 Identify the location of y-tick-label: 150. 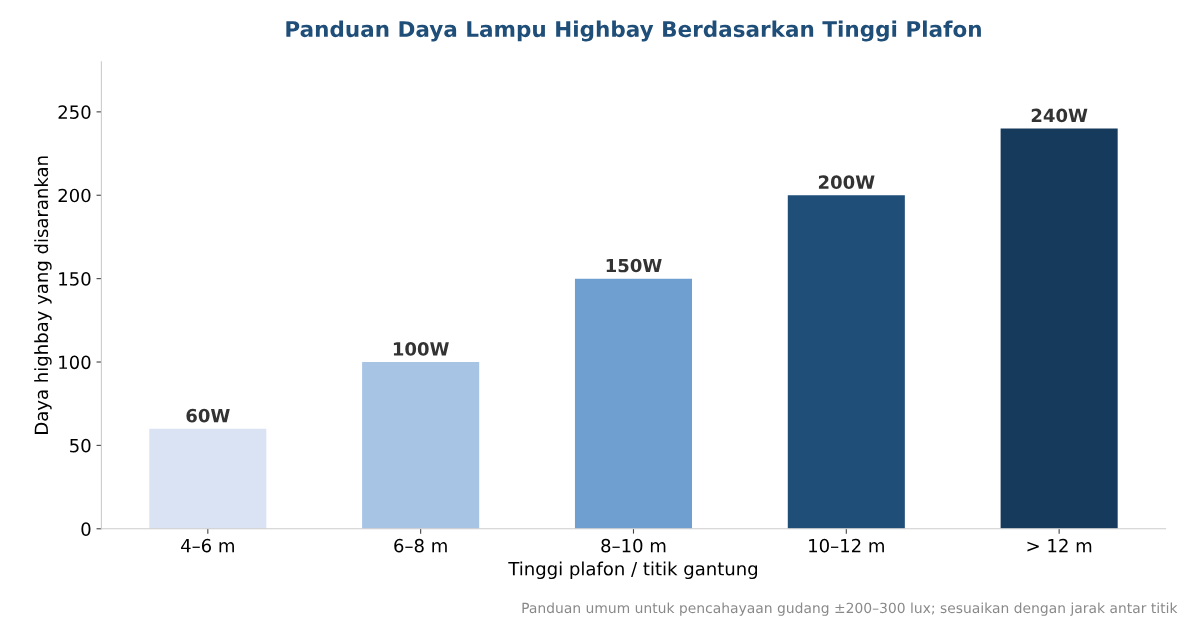
(75, 279).